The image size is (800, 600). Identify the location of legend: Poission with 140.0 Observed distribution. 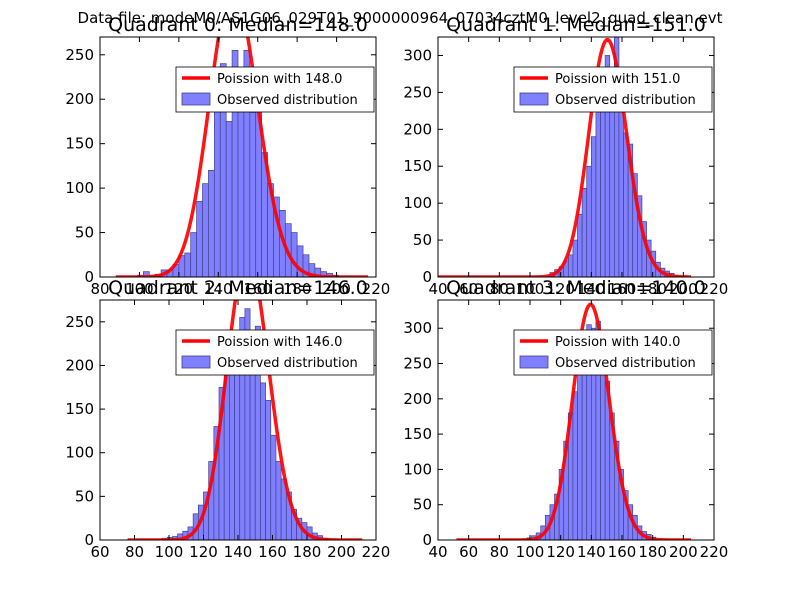
(613, 352).